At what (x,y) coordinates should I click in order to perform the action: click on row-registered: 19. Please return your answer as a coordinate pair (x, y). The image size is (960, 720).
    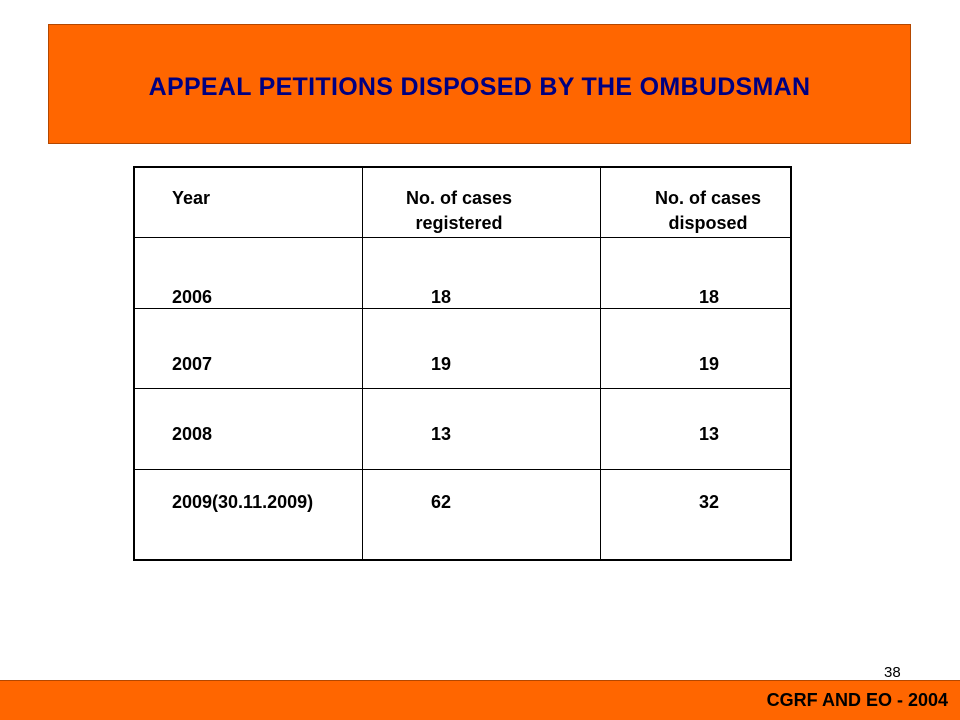
    Looking at the image, I should click on (441, 364).